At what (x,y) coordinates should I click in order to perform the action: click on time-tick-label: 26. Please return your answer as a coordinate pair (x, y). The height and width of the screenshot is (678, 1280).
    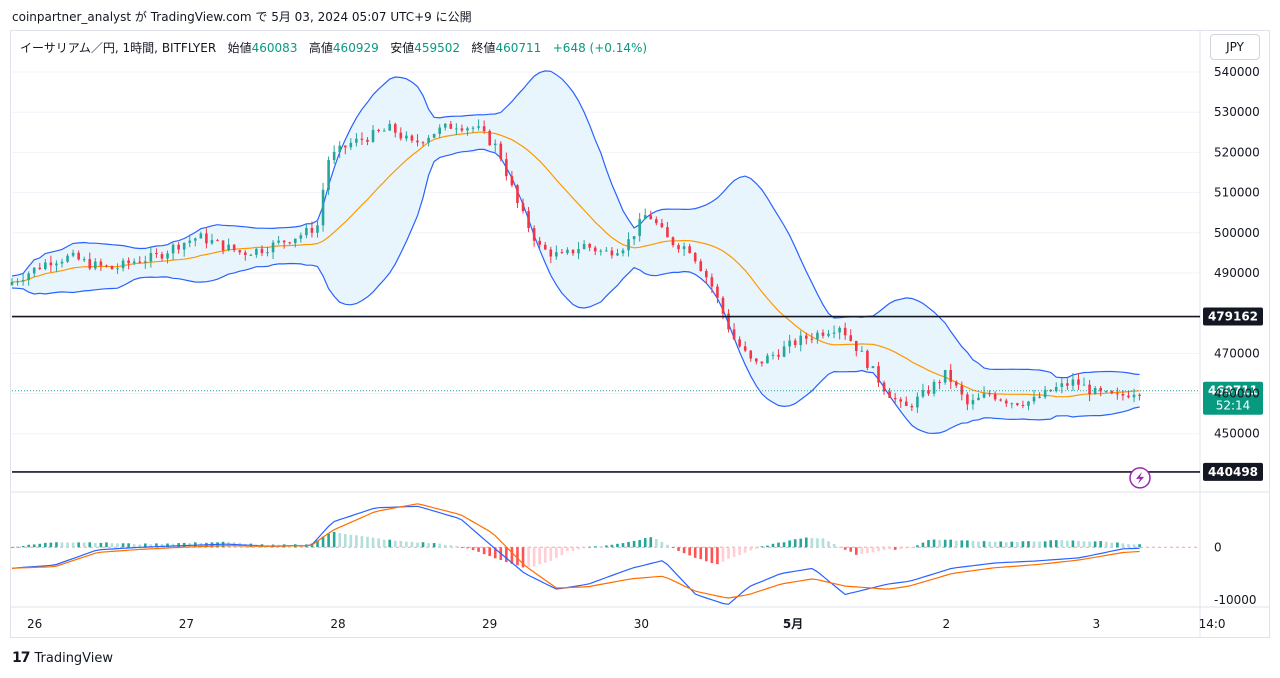
    Looking at the image, I should click on (34, 624).